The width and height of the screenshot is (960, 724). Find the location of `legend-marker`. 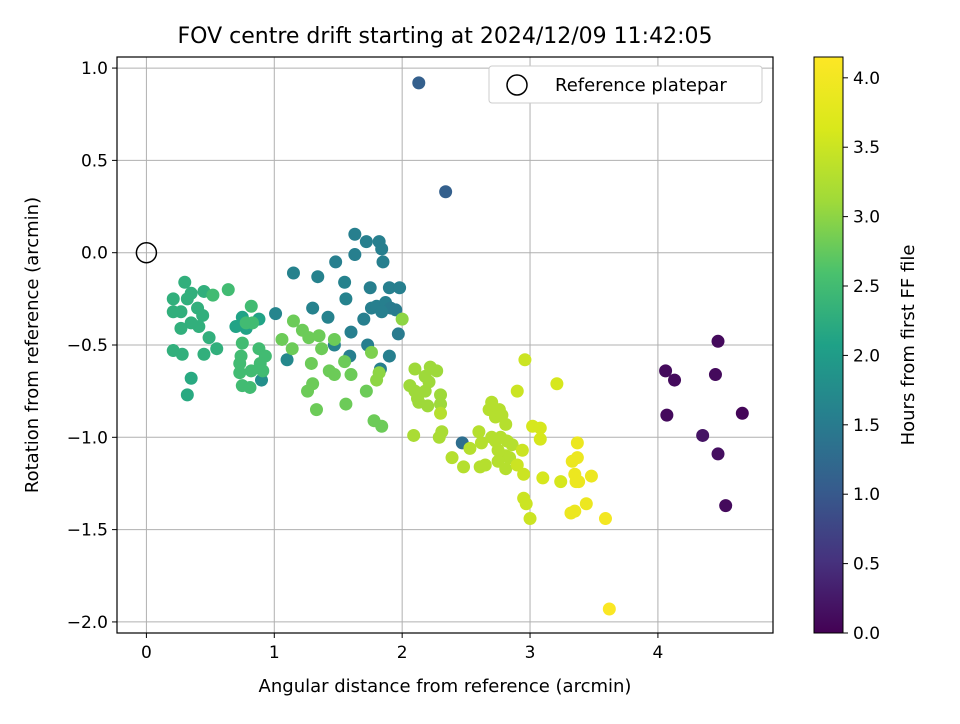

legend-marker is located at coordinates (517, 85).